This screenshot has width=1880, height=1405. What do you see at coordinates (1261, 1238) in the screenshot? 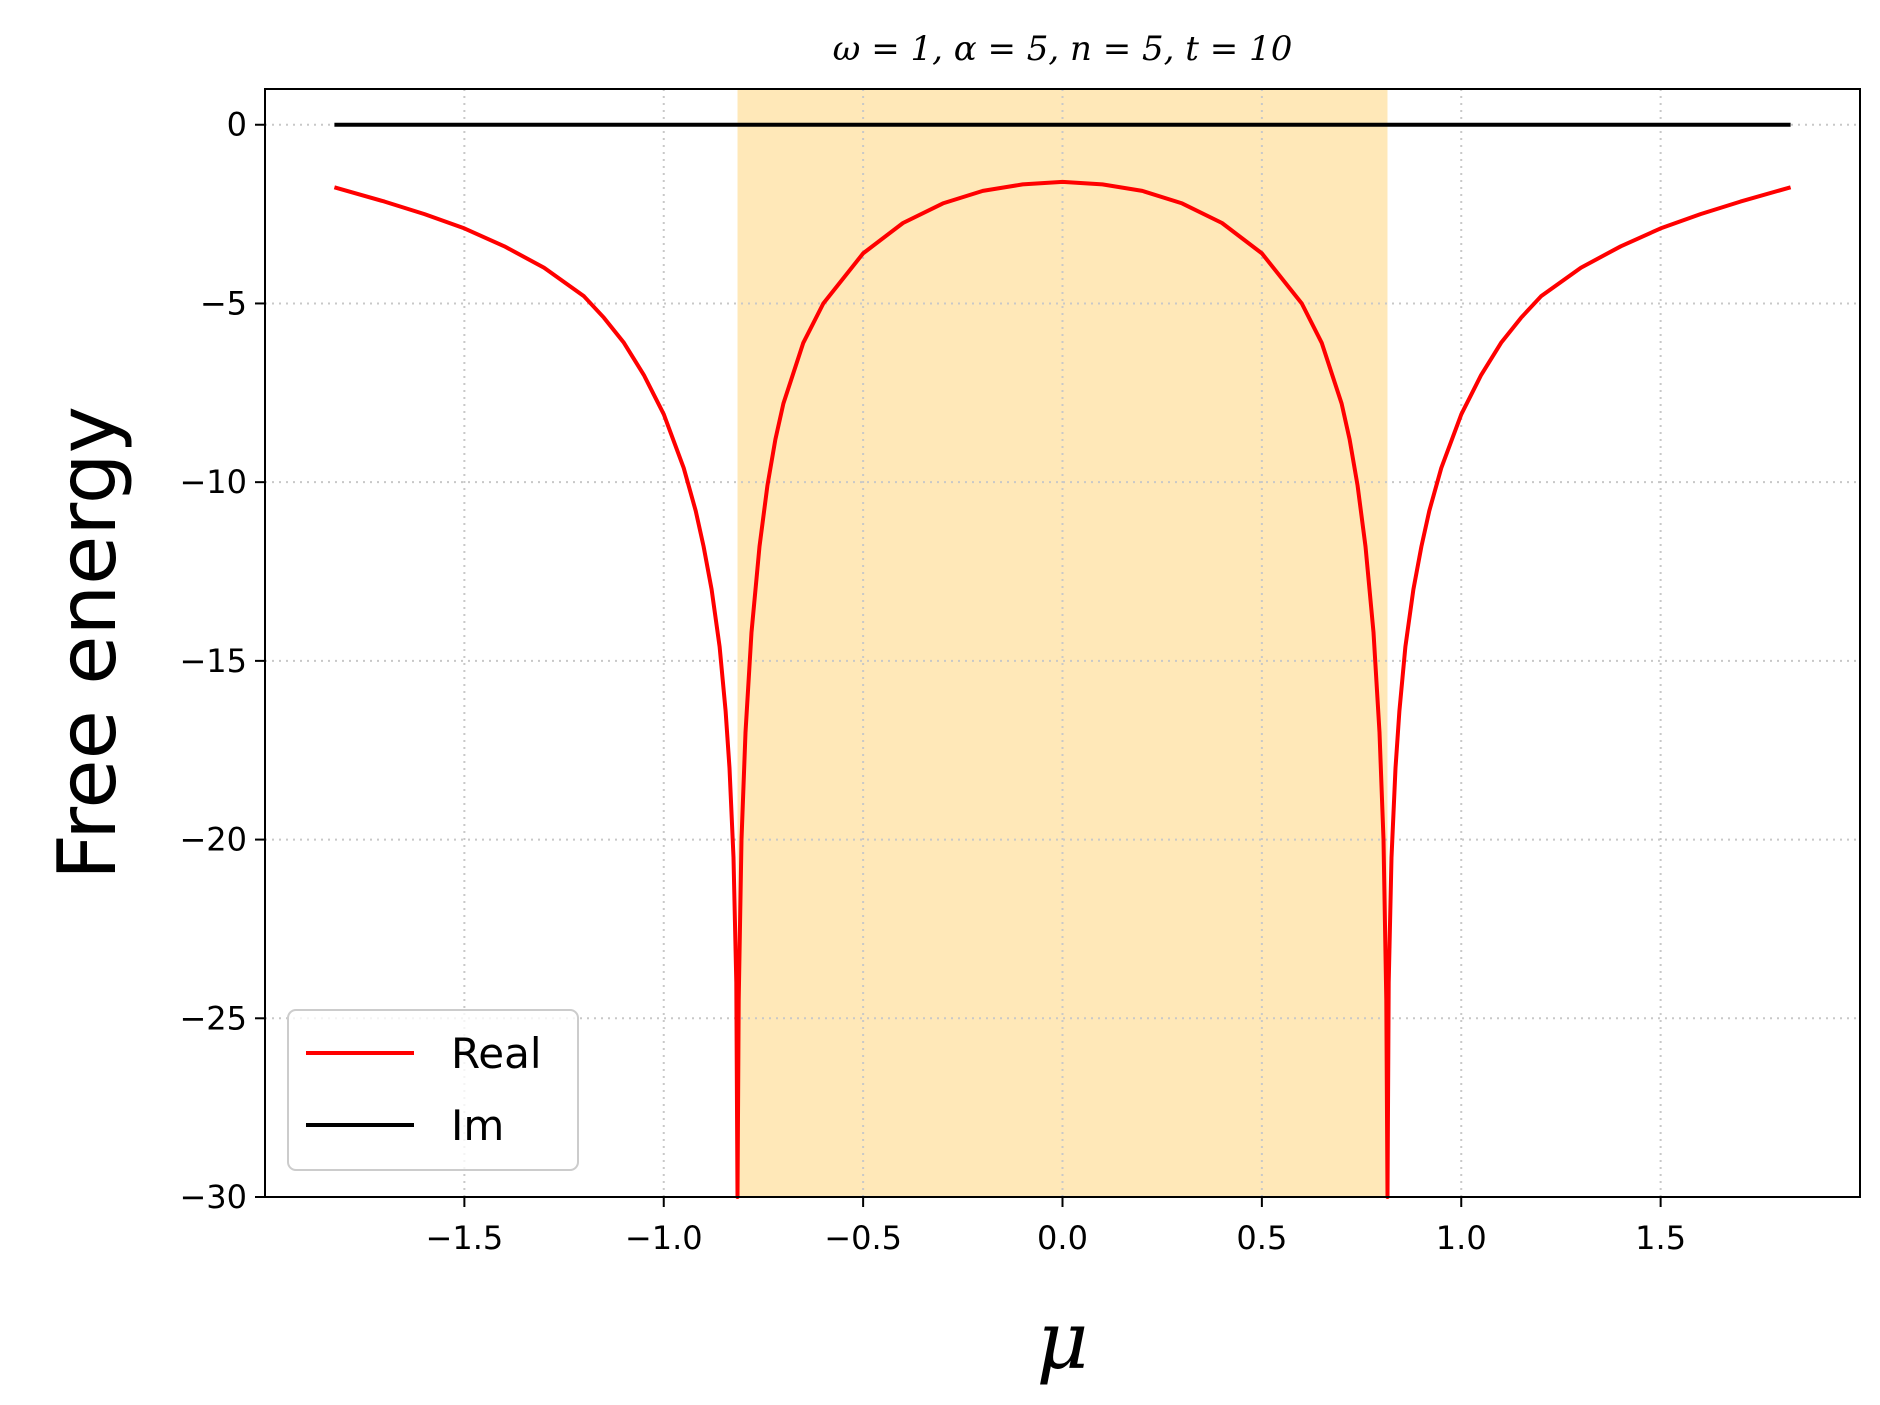
I see `x-tick-label: 0.5` at bounding box center [1261, 1238].